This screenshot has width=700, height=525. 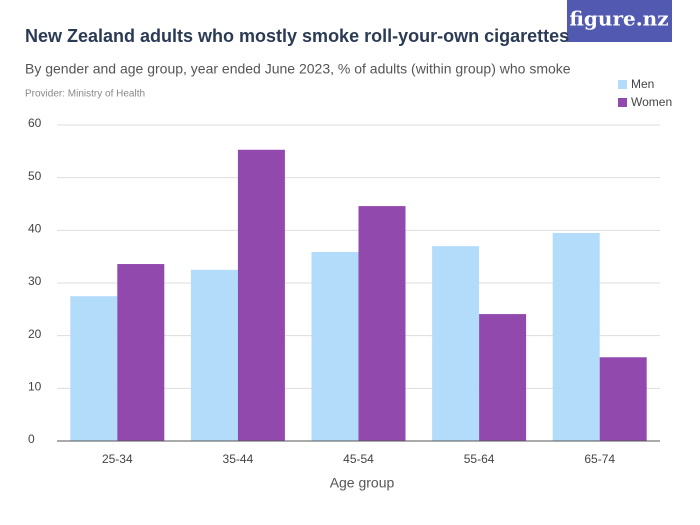 I want to click on logo: figure.nz, so click(x=618, y=19).